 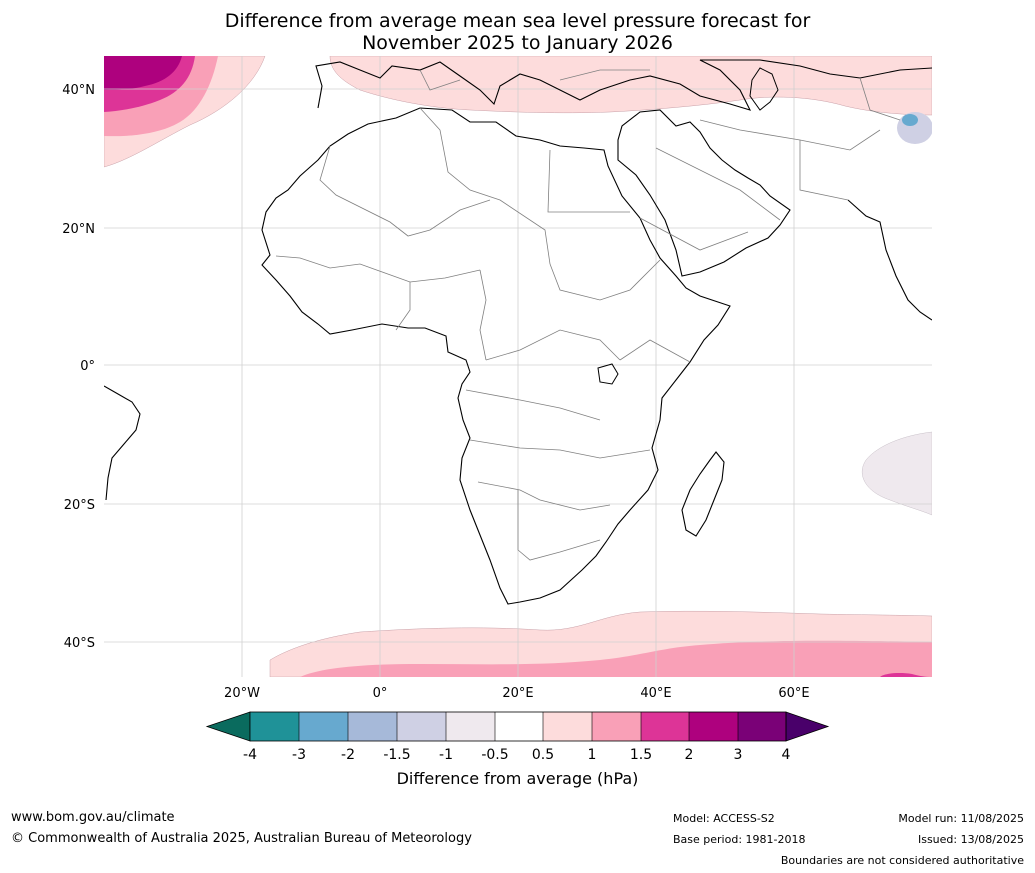 I want to click on colorbar-dividers, so click(x=518, y=726).